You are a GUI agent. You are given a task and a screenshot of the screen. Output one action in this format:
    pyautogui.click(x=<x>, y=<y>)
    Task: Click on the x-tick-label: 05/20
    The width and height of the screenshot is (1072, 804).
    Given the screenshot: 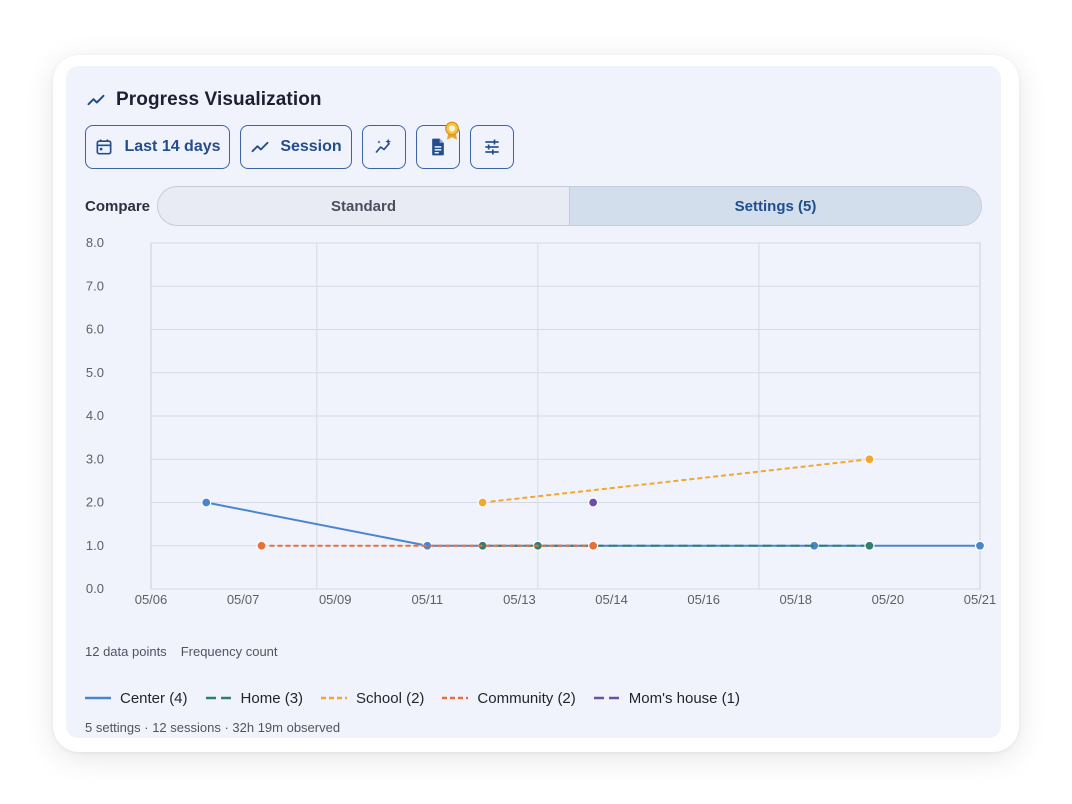 What is the action you would take?
    pyautogui.click(x=888, y=599)
    